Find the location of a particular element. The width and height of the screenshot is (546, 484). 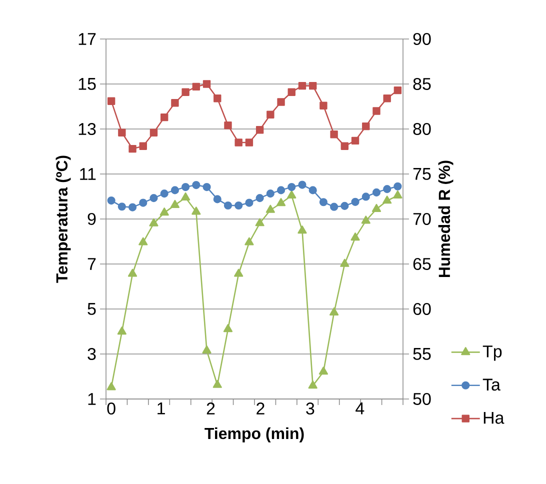

x-tick-label: 0 is located at coordinates (111, 408).